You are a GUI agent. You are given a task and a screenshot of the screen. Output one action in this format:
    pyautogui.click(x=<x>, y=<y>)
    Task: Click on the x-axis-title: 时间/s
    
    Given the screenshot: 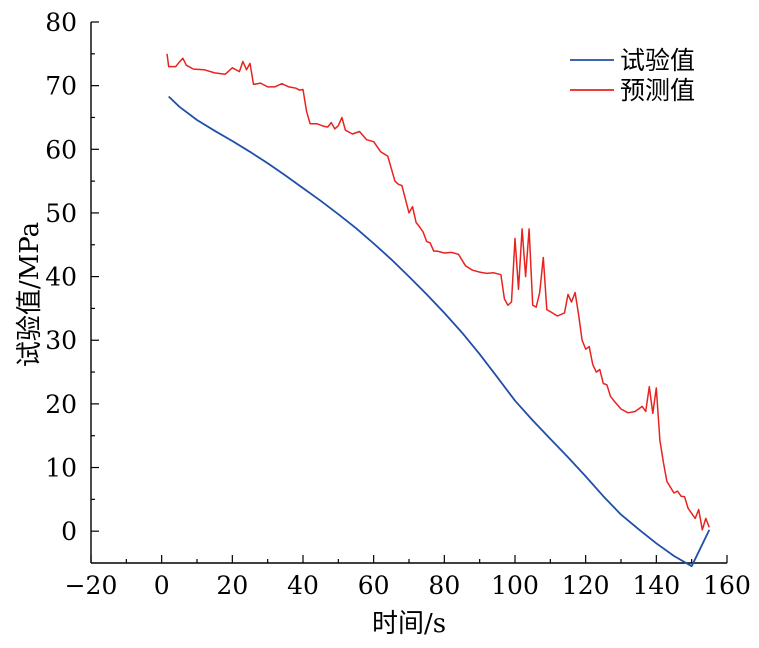 What is the action you would take?
    pyautogui.click(x=409, y=624)
    